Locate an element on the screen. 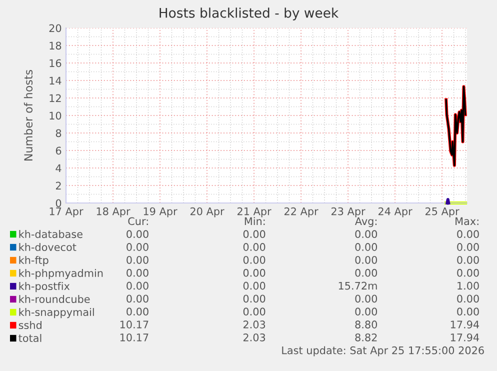 Image resolution: width=497 pixels, height=371 pixels. y-tick-label: 4 is located at coordinates (59, 168).